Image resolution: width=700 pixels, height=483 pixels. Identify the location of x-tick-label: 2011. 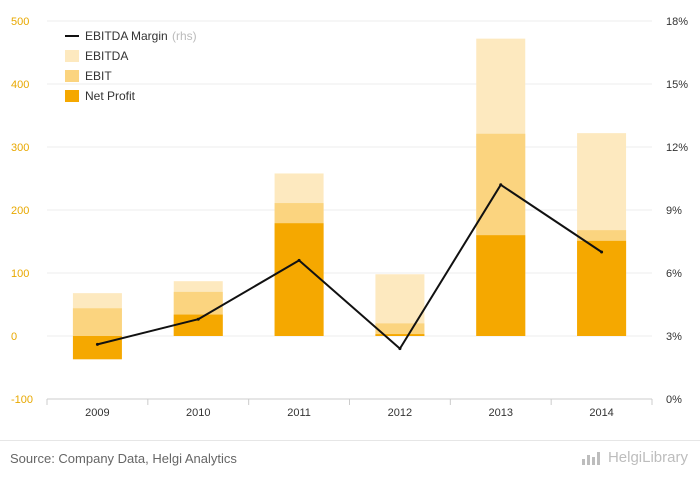
(299, 413).